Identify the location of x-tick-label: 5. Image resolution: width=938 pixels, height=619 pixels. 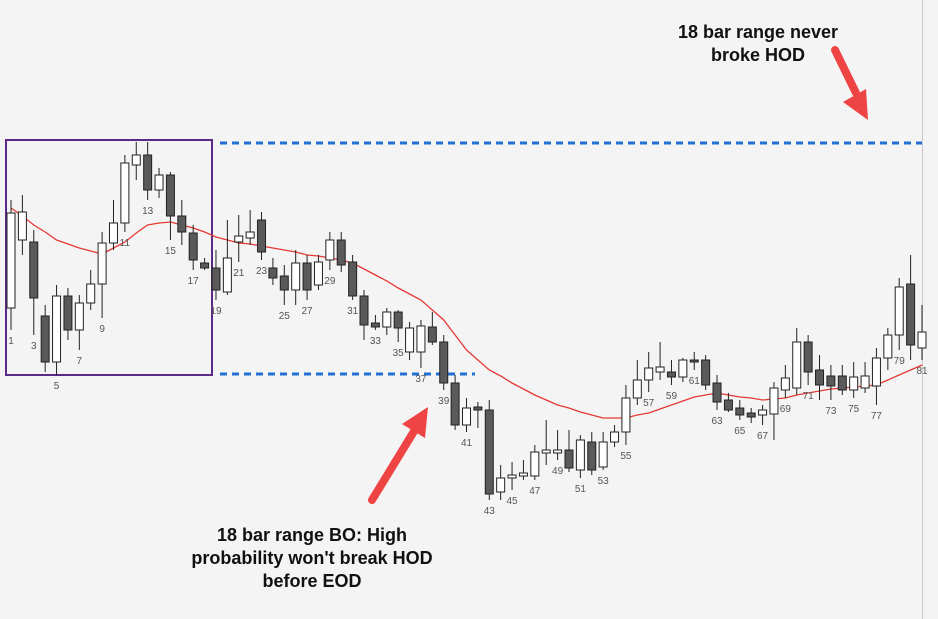
(57, 386).